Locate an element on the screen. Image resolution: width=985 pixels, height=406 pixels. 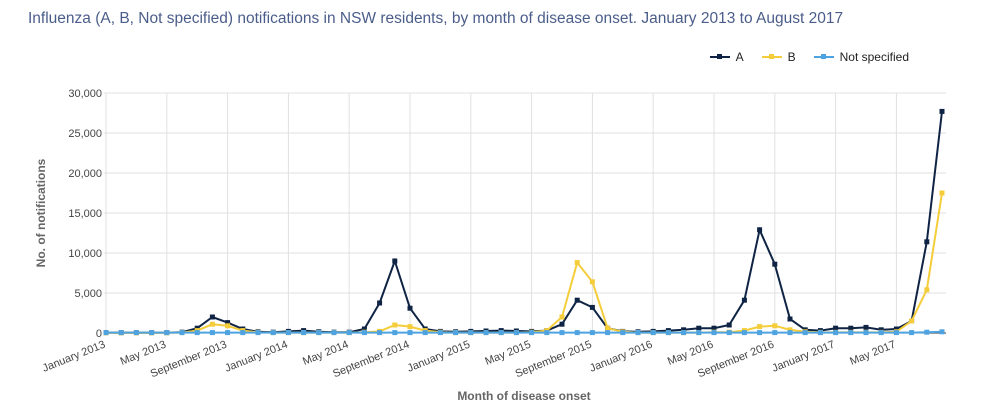
y-tick-label: 5,000 is located at coordinates (88, 294).